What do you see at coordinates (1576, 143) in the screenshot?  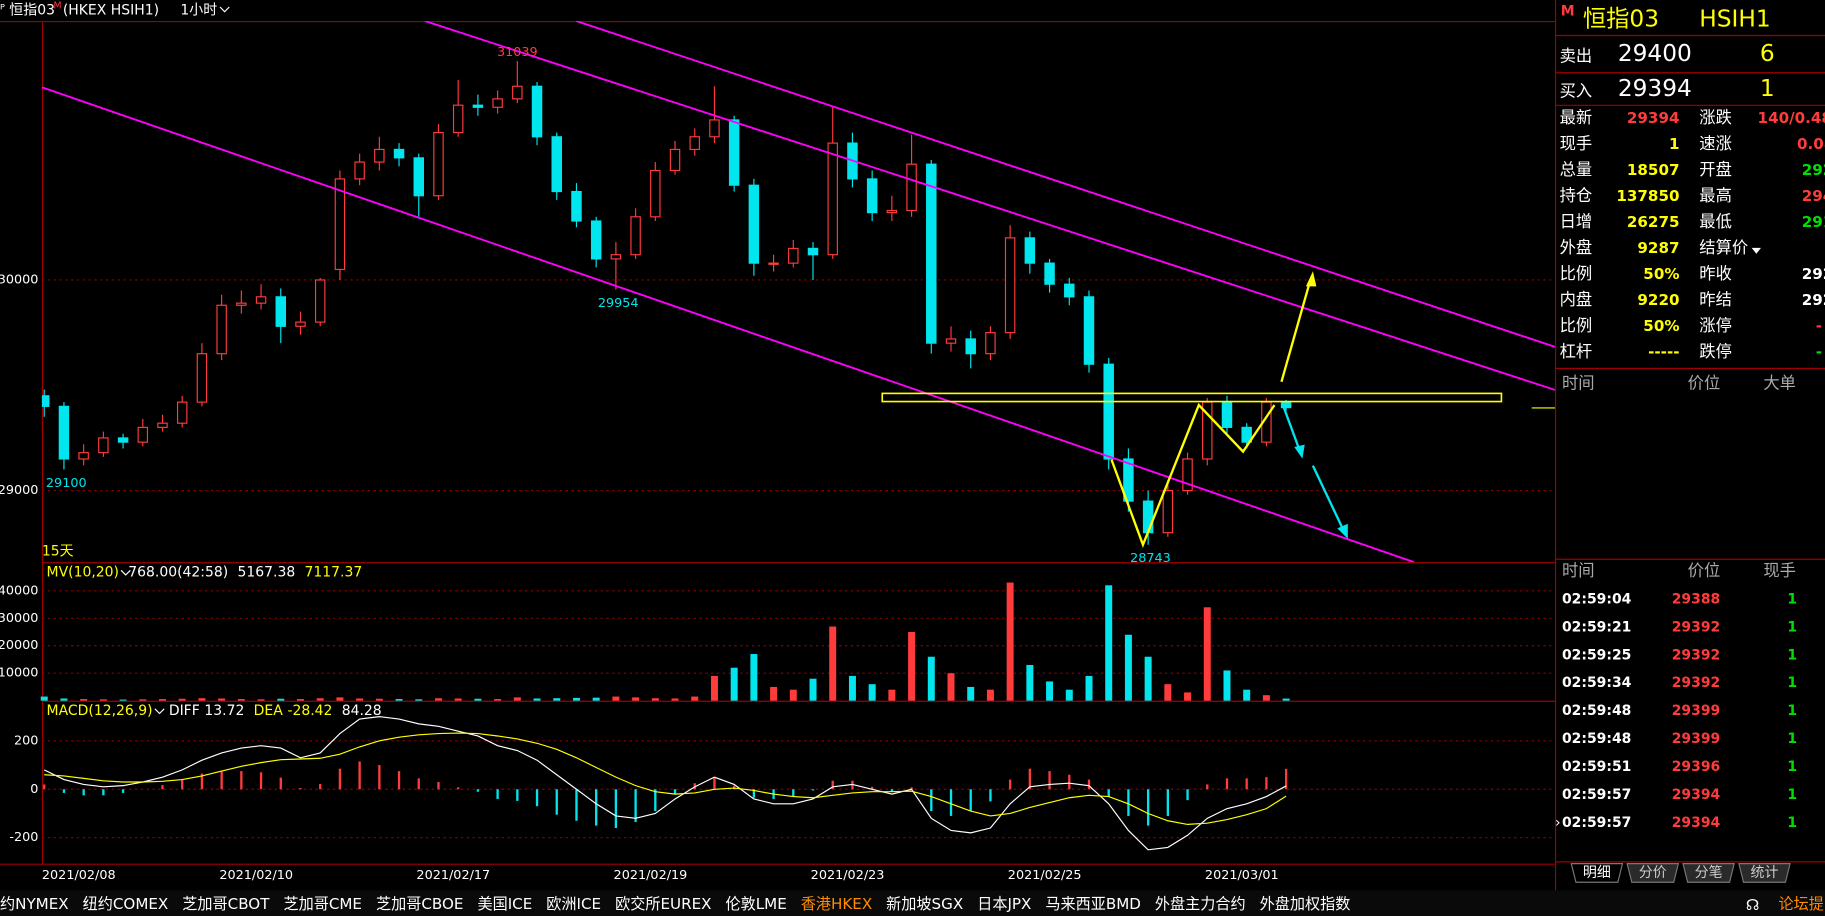 I see `quote-label: 现手` at bounding box center [1576, 143].